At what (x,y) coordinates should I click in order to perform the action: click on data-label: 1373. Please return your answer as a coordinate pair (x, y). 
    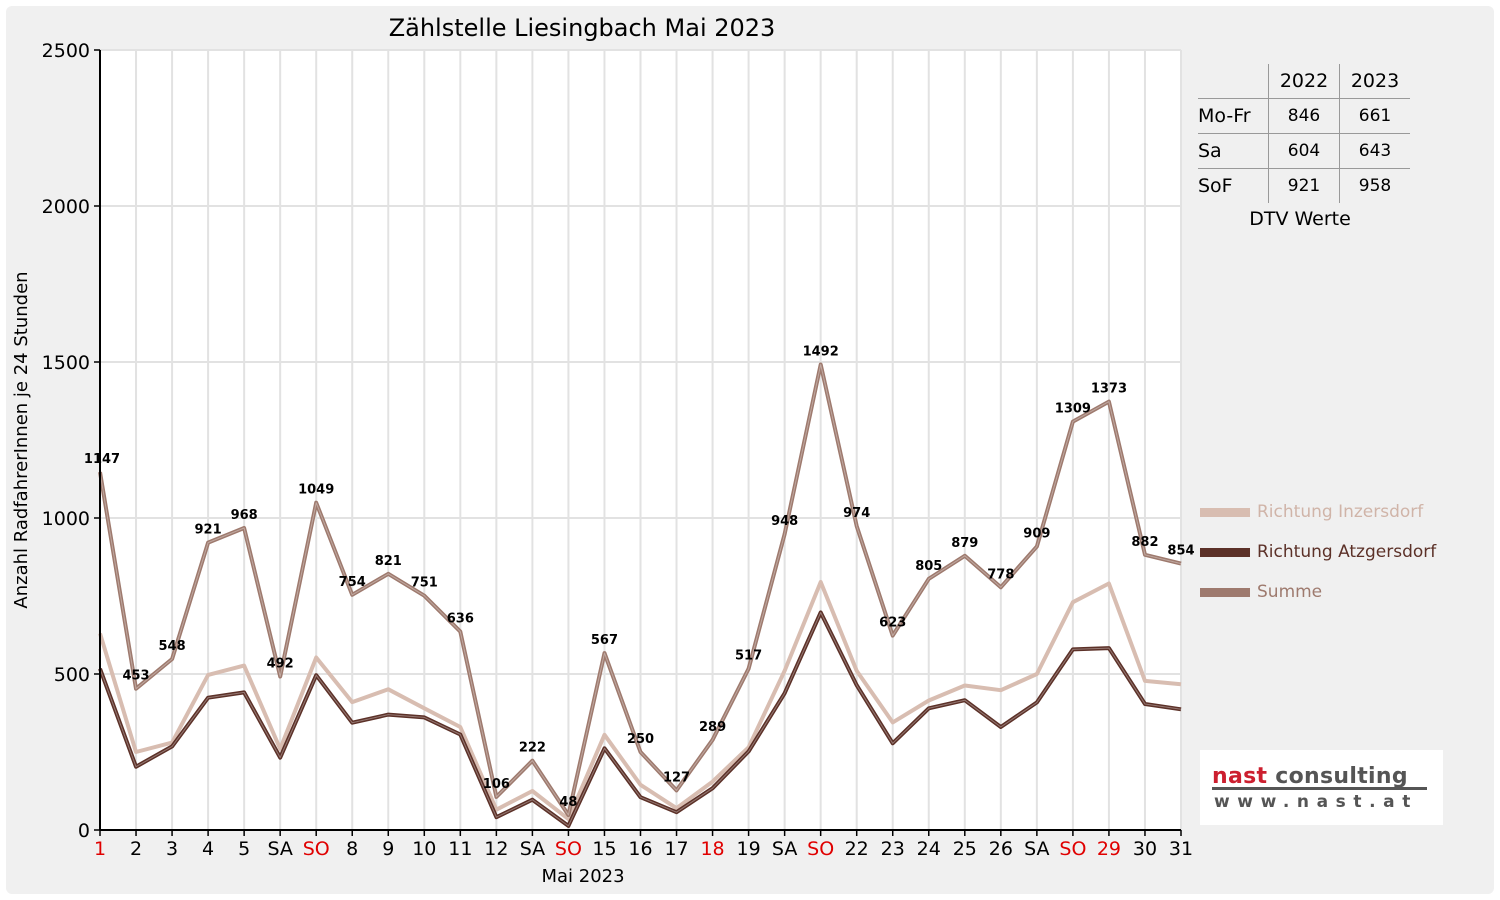
    Looking at the image, I should click on (1109, 389).